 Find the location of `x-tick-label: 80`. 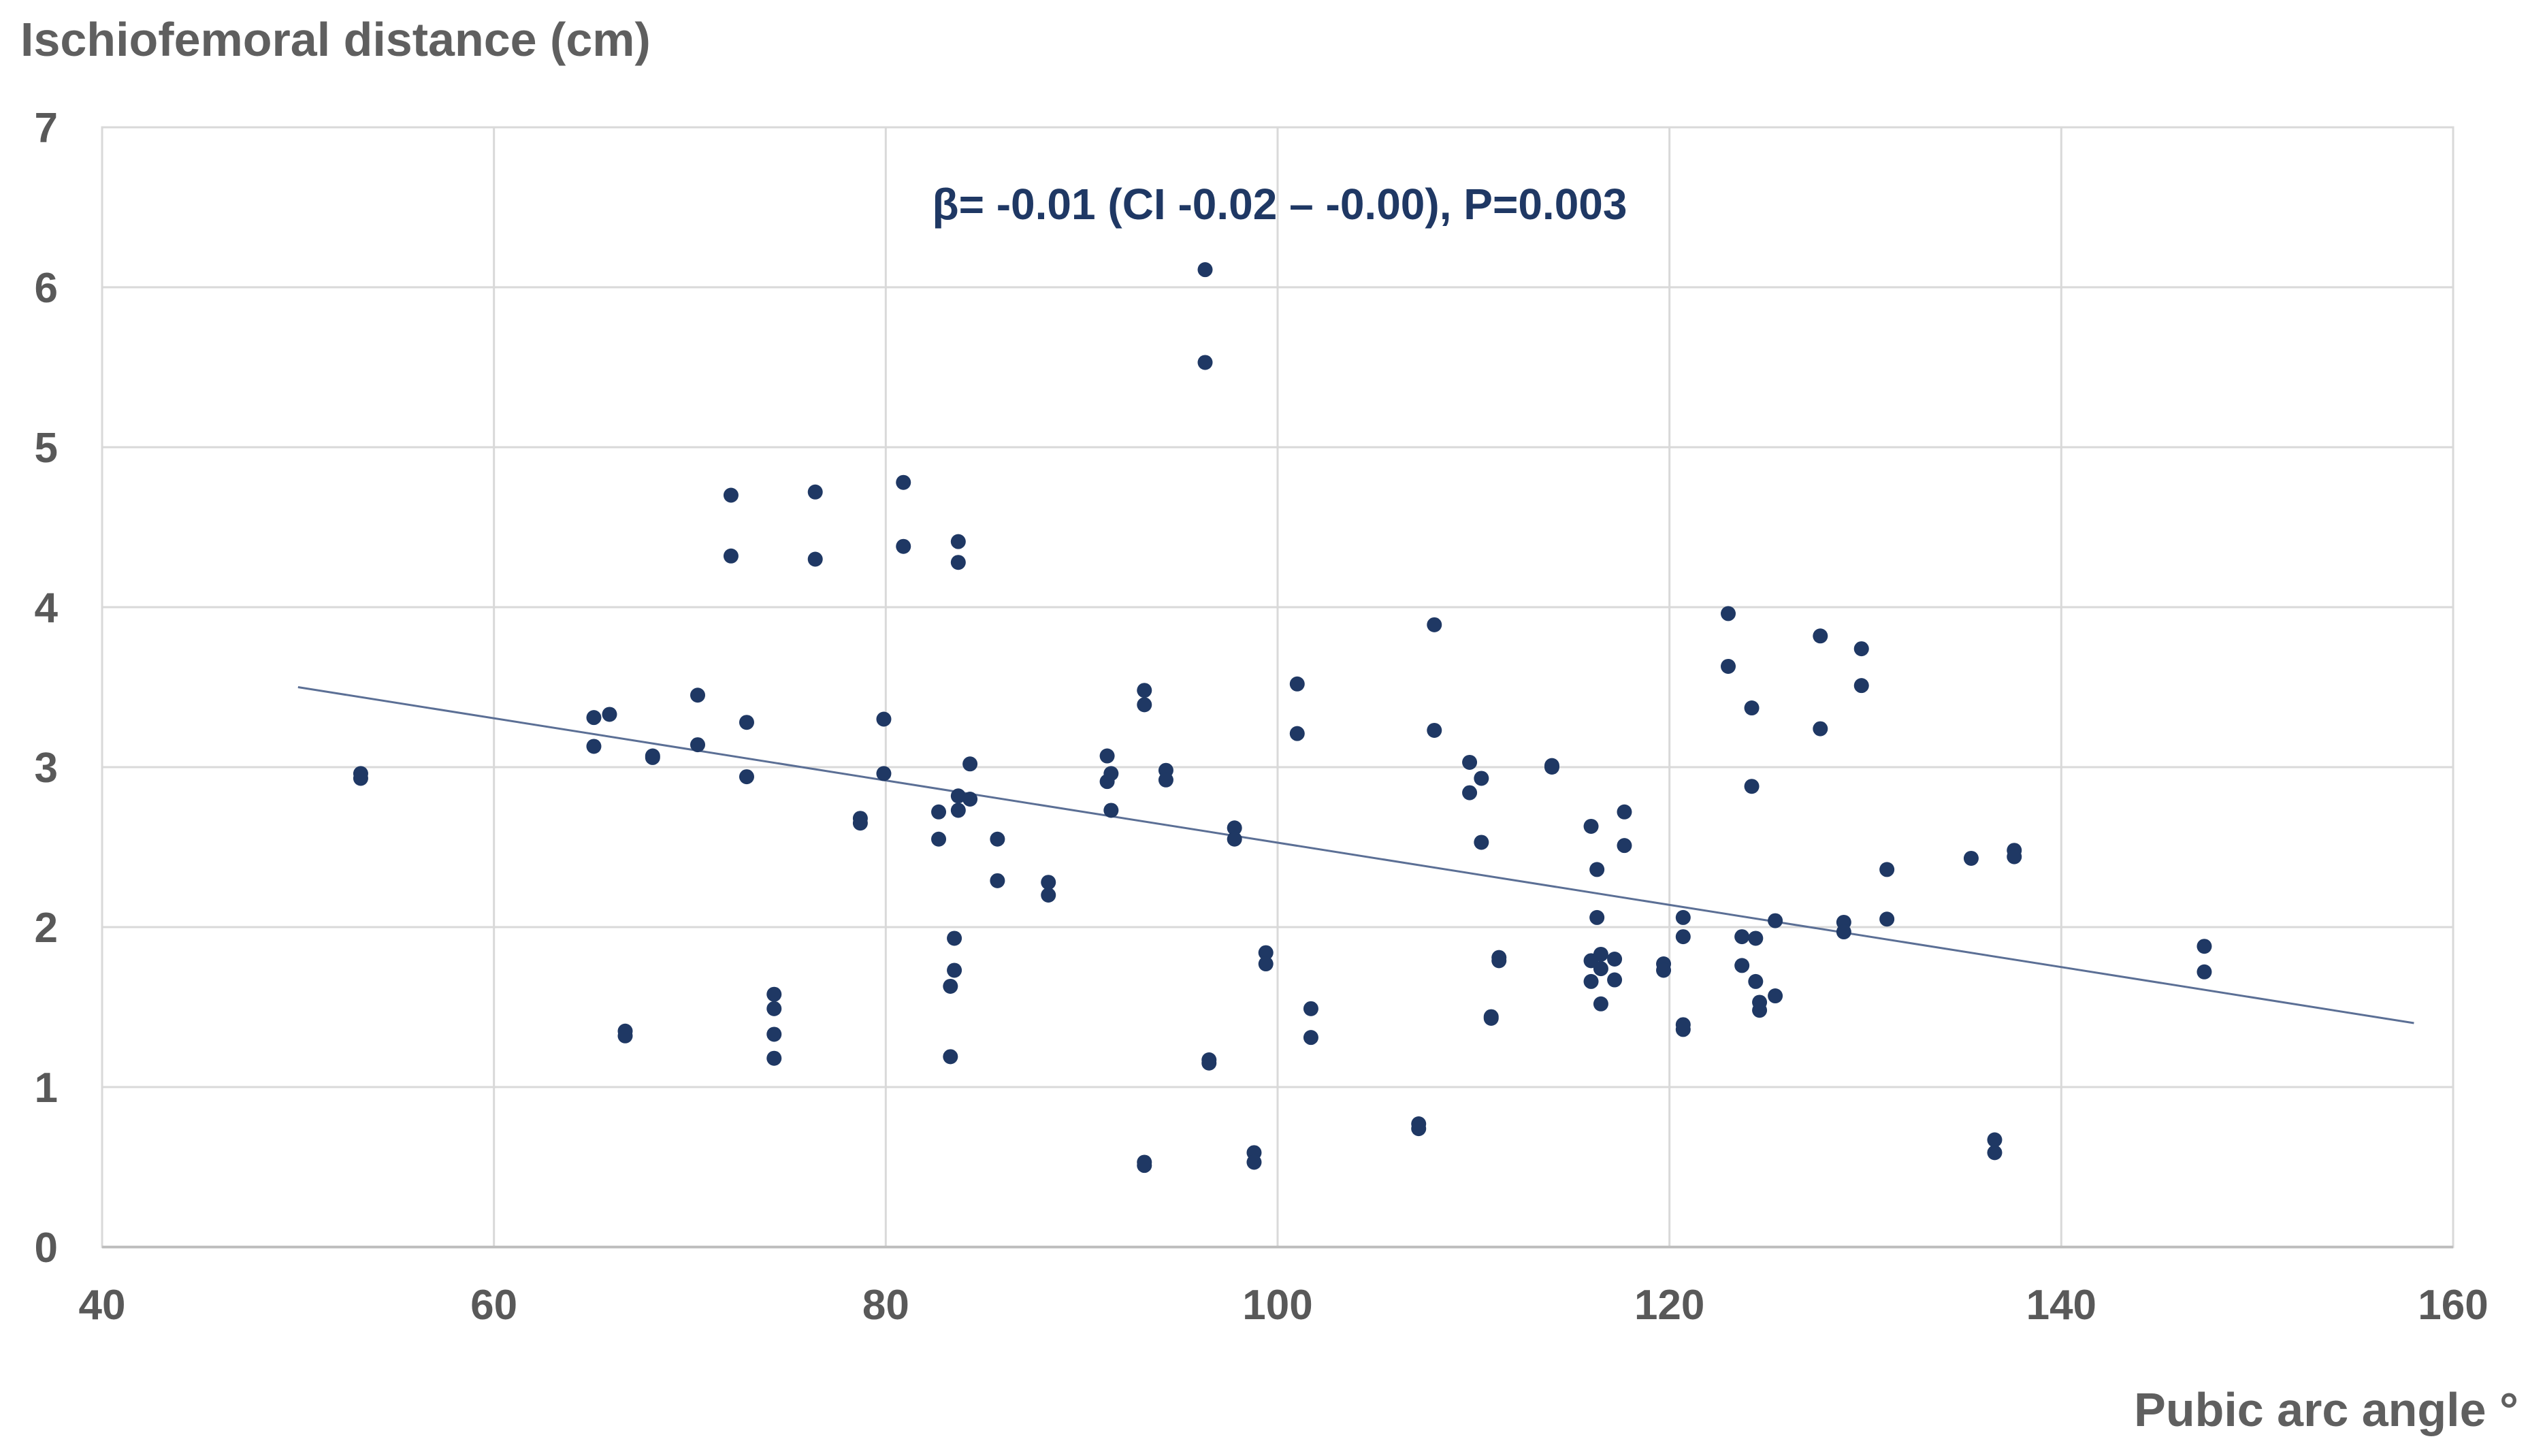

x-tick-label: 80 is located at coordinates (885, 1305).